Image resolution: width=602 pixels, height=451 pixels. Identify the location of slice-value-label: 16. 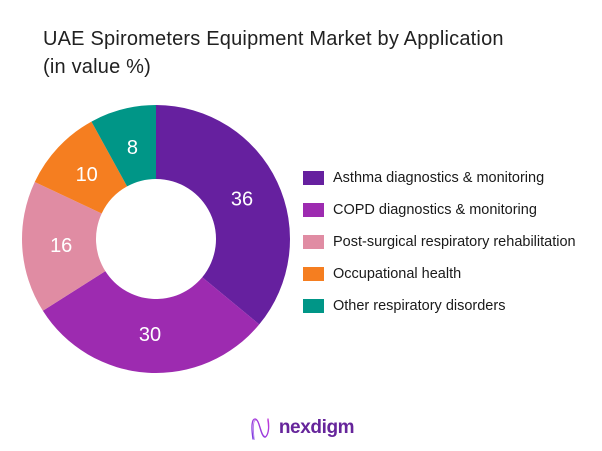
(61, 246).